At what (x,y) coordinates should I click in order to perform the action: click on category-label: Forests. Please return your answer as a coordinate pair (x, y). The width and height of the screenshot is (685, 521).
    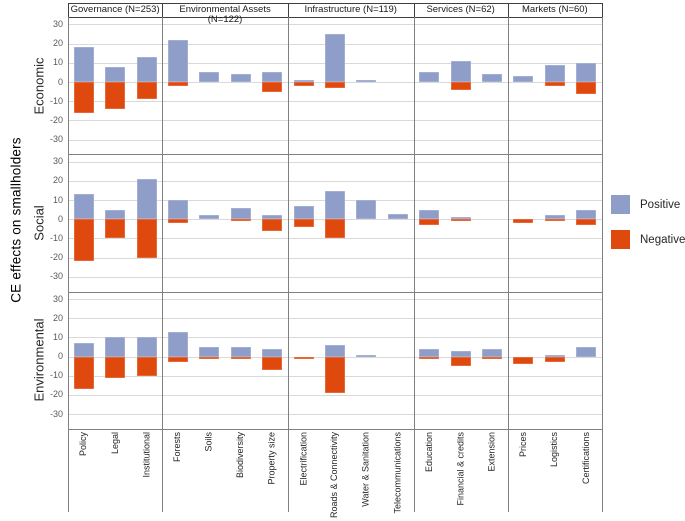
    Looking at the image, I should click on (177, 447).